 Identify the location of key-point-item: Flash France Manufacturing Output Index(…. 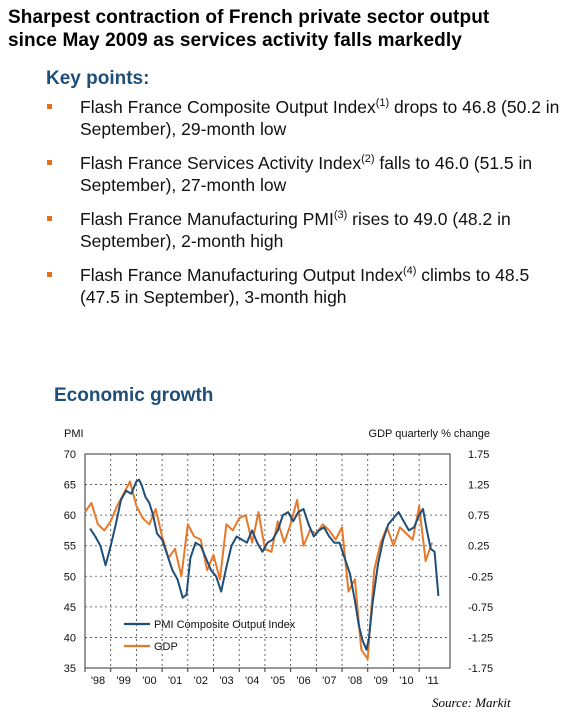
(306, 286).